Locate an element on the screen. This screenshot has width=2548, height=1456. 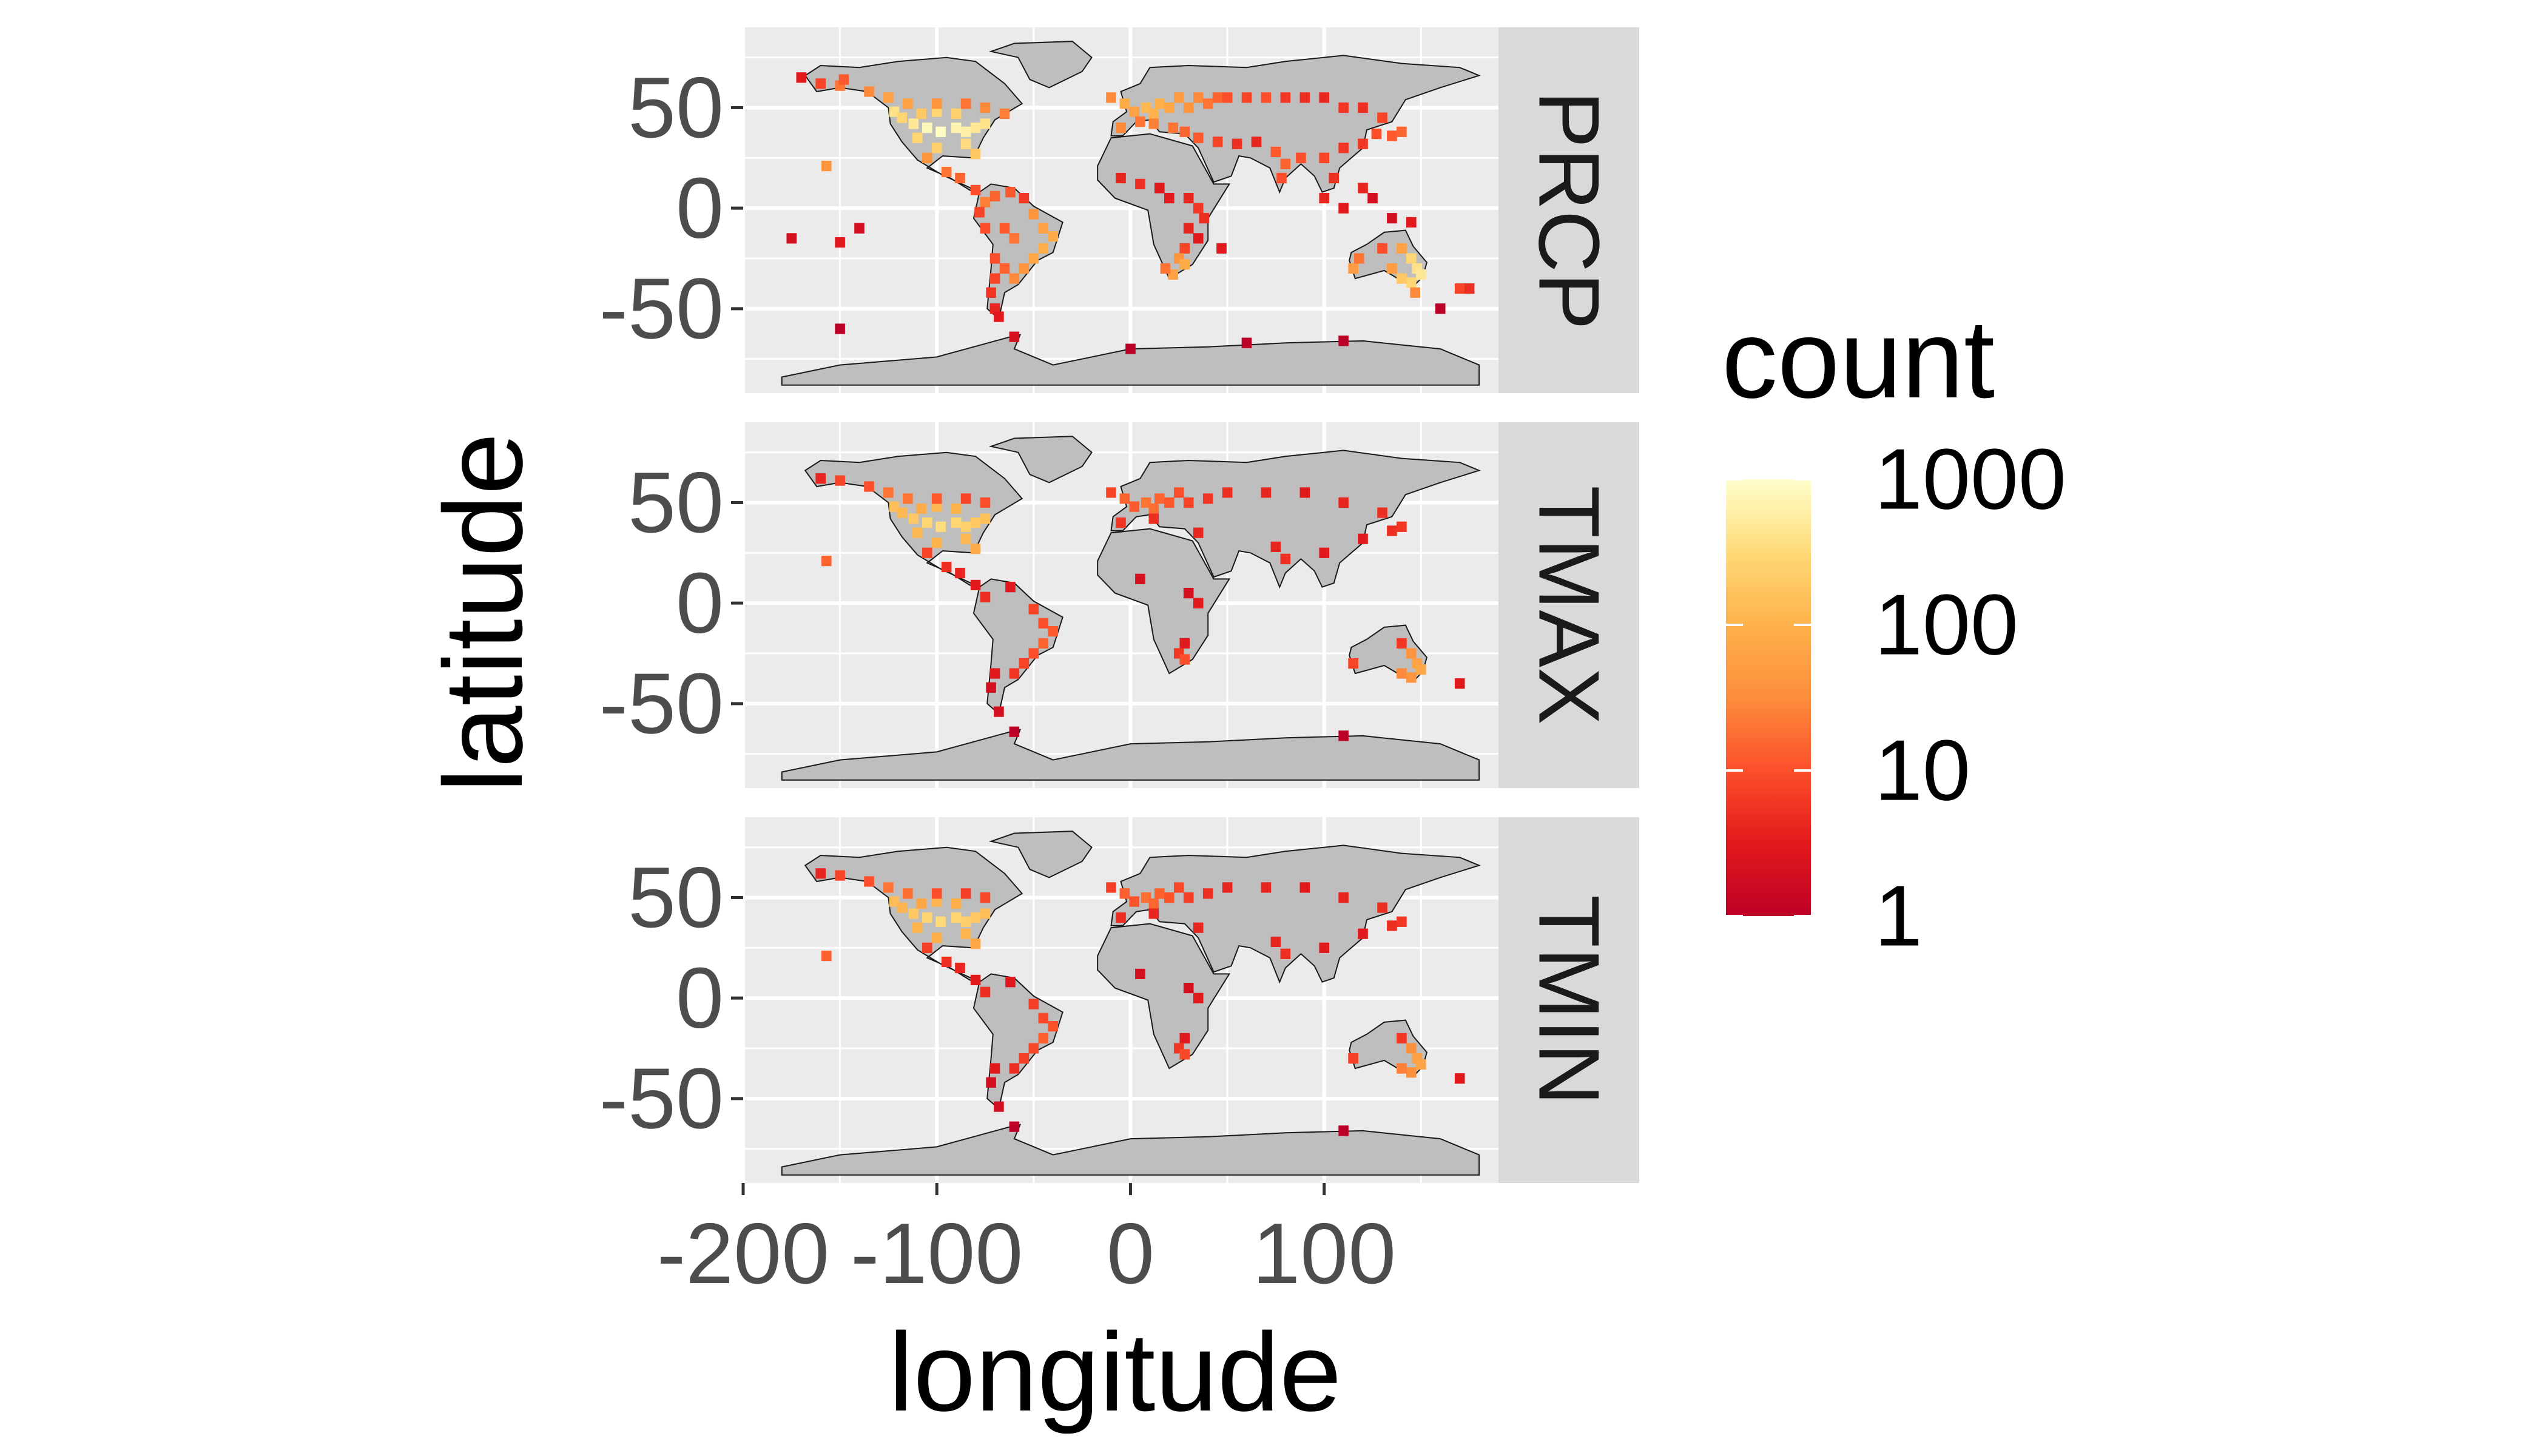
strip-prcp is located at coordinates (1568, 210).